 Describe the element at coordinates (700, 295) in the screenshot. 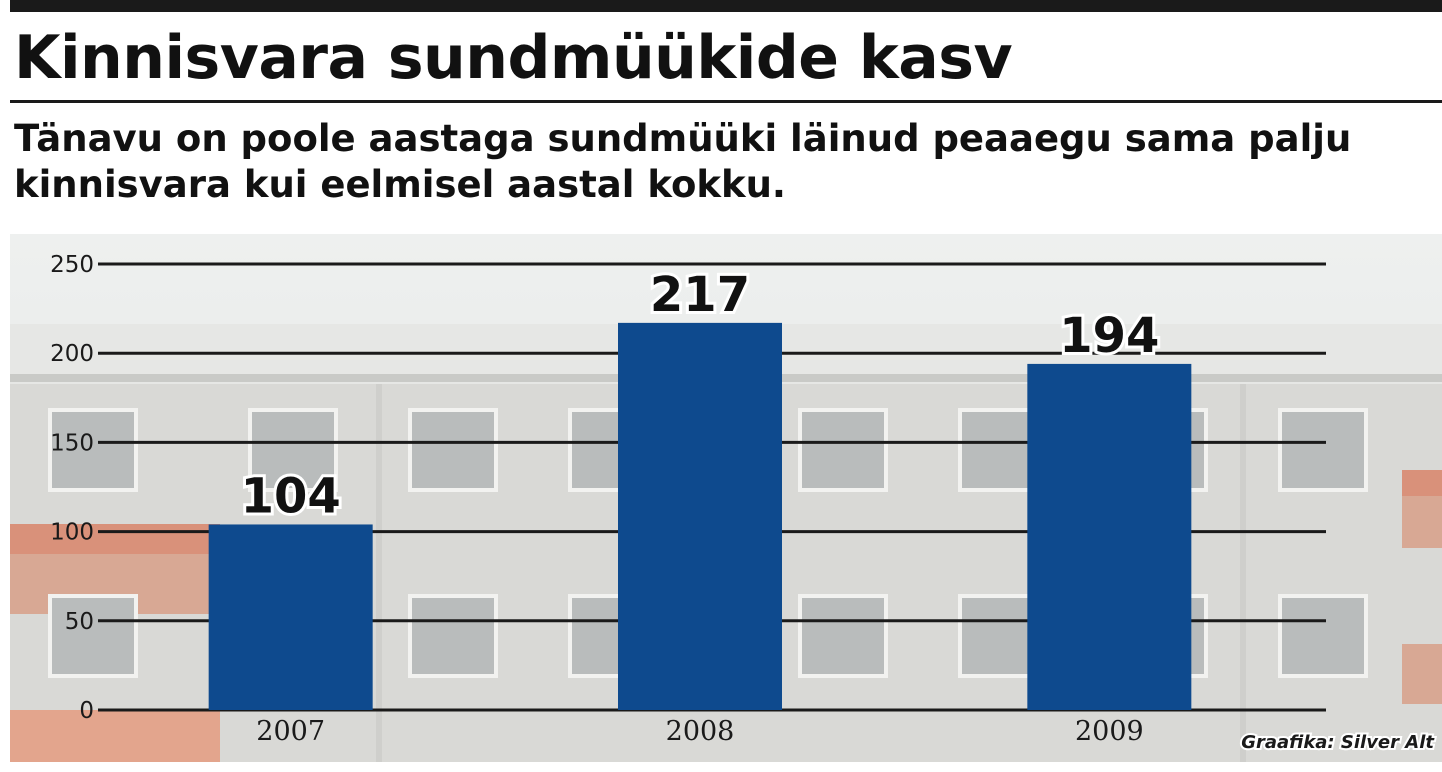

I see `data-label-2008: 217` at that location.